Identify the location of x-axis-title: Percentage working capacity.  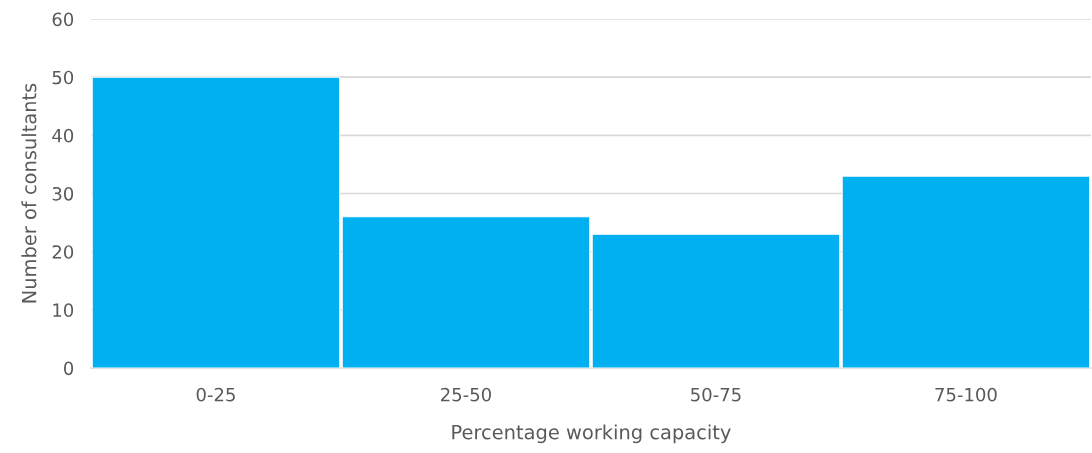
(591, 434).